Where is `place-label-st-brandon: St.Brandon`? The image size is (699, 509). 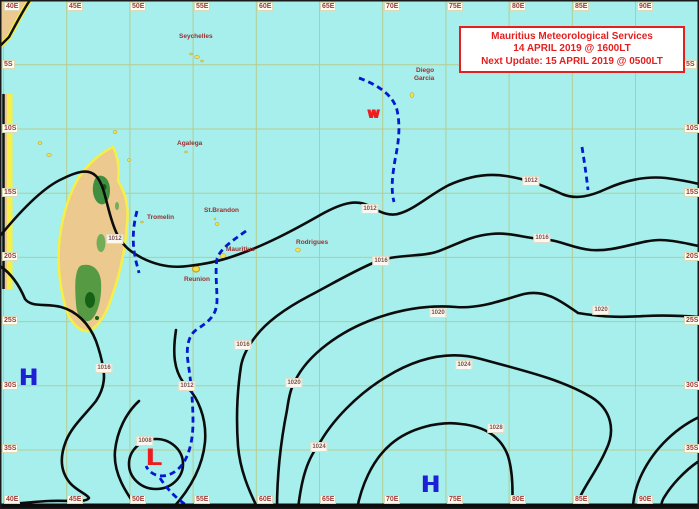 place-label-st-brandon: St.Brandon is located at coordinates (222, 210).